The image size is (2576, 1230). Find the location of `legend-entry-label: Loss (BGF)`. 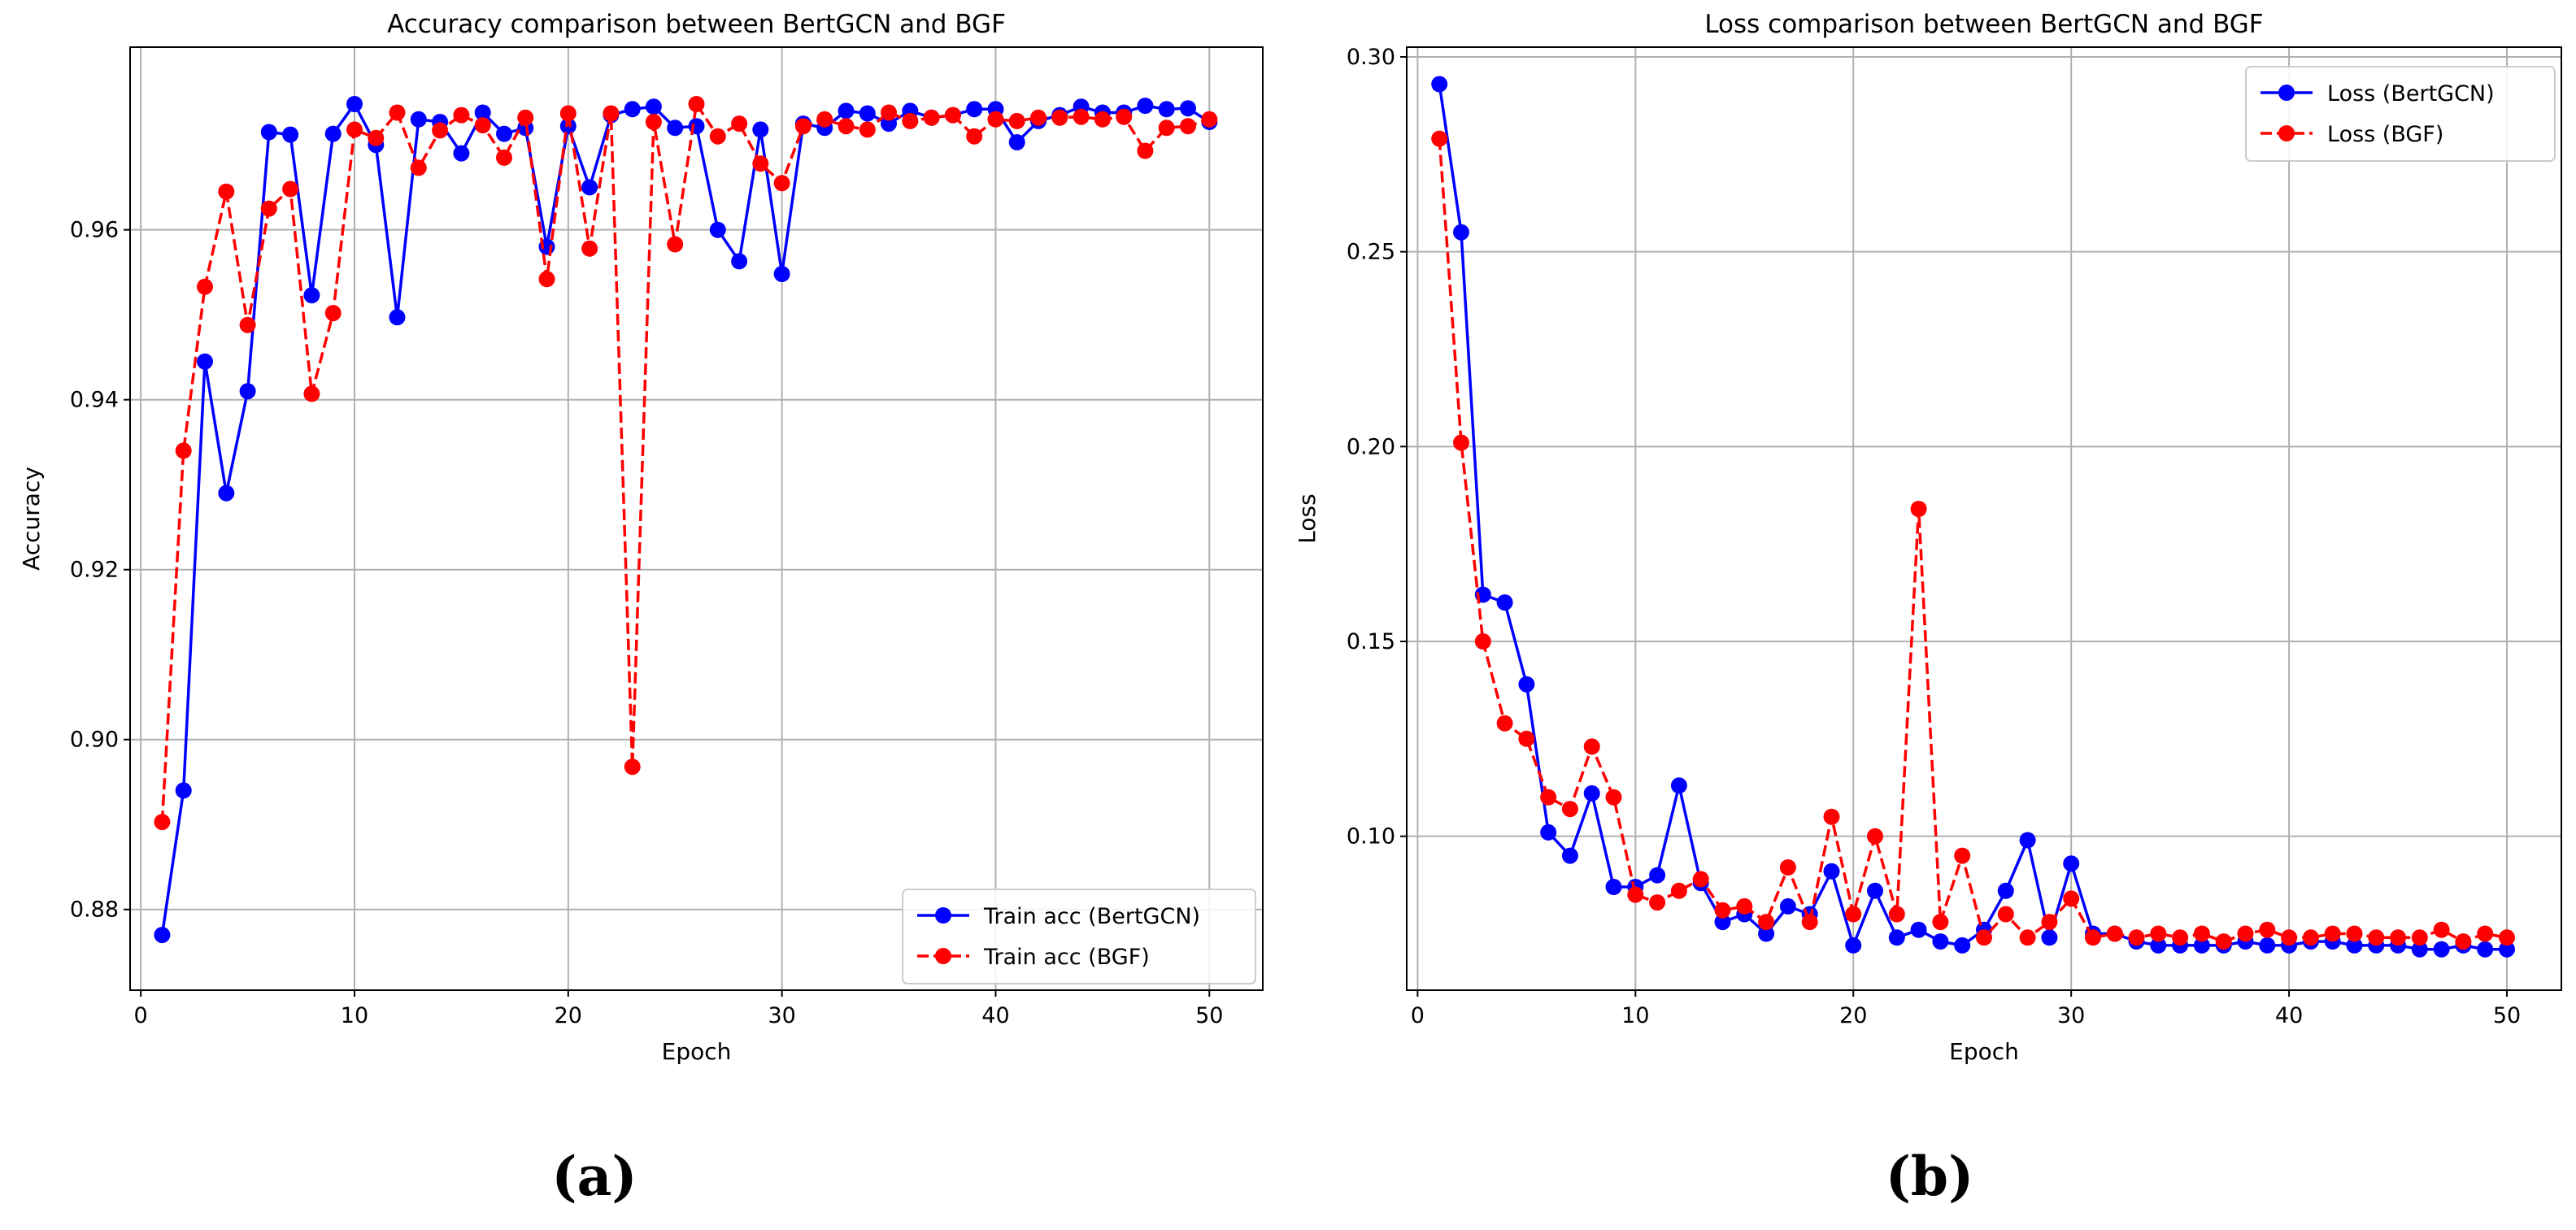

legend-entry-label: Loss (BGF) is located at coordinates (2385, 134).